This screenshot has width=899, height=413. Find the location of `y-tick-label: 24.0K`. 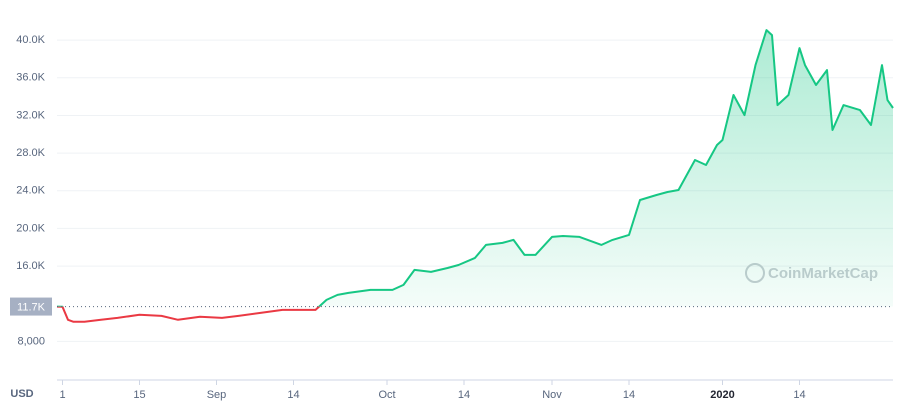

y-tick-label: 24.0K is located at coordinates (30, 191).